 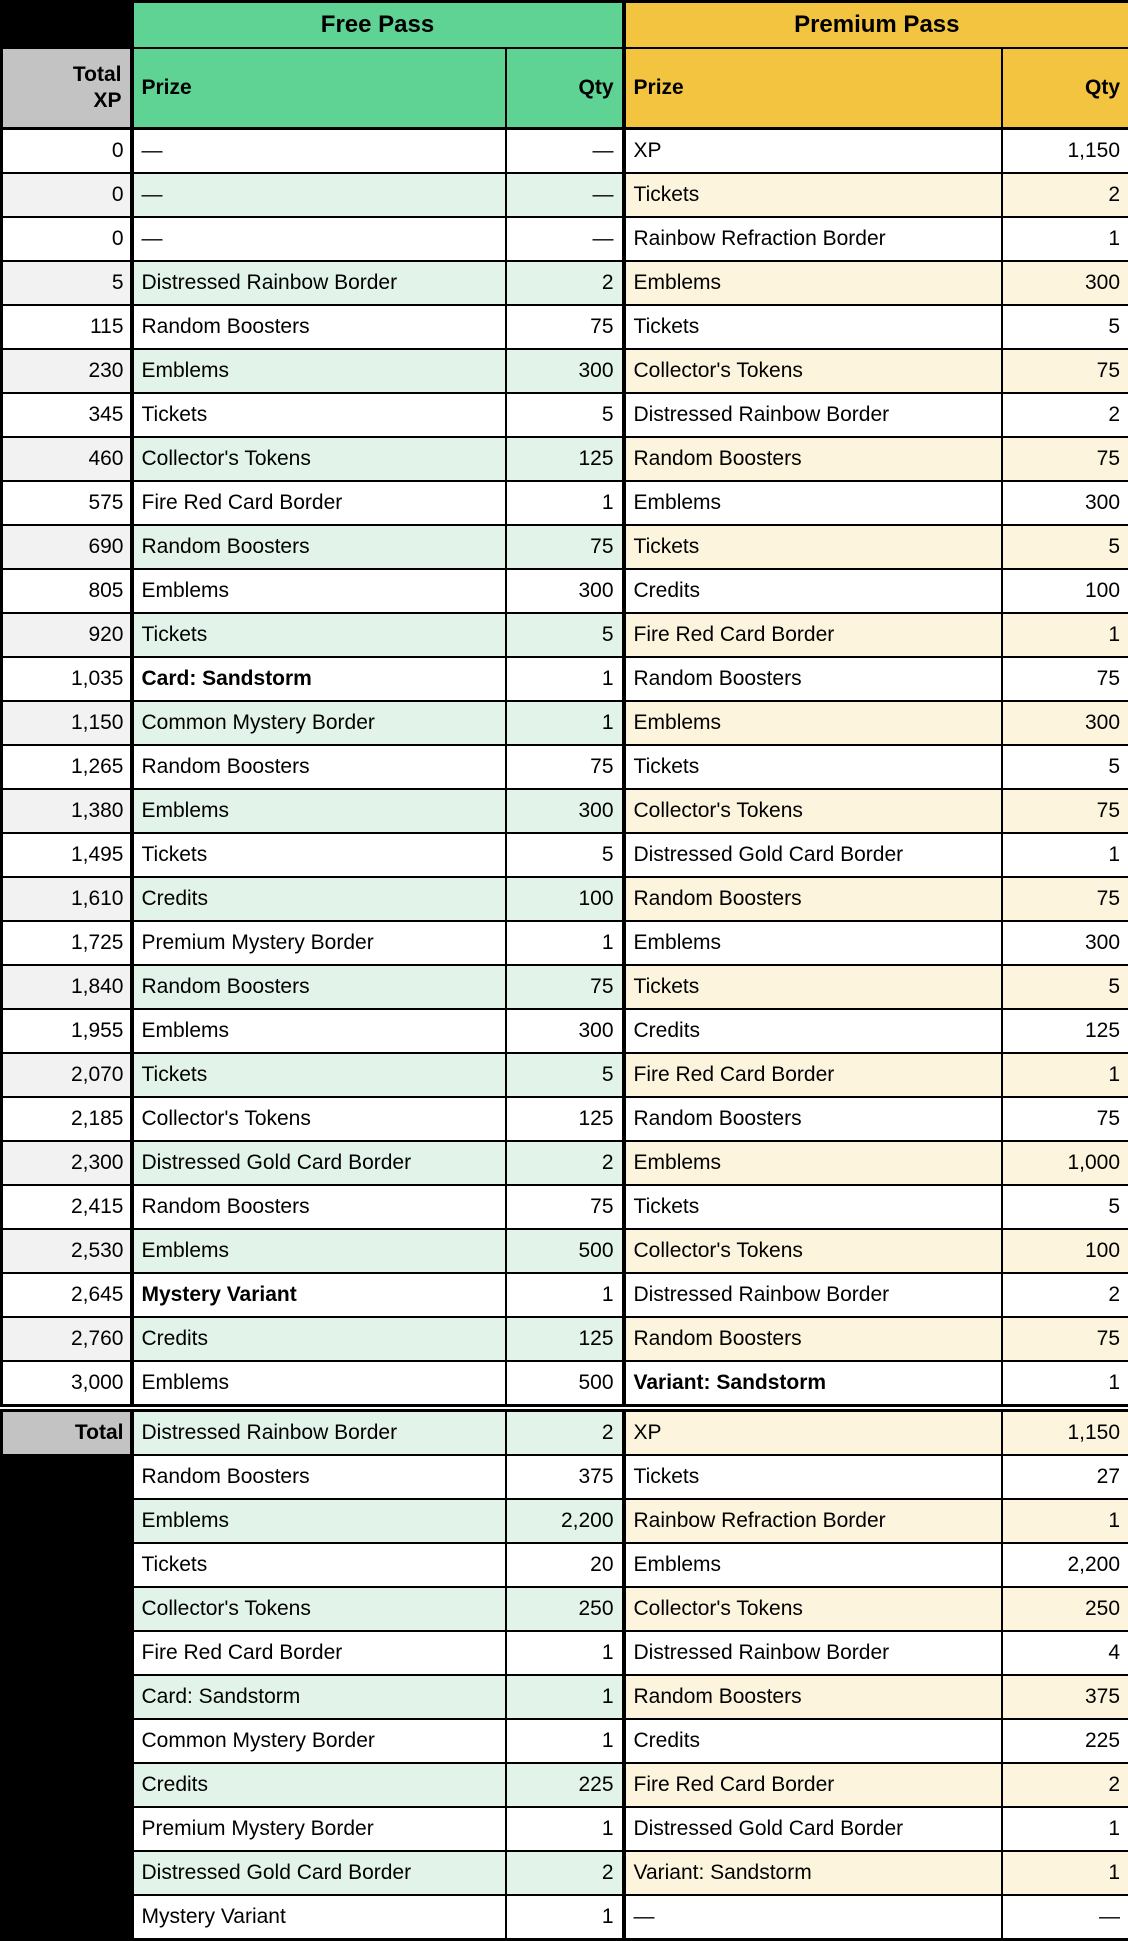 I want to click on premium-qty-total-cell: 2, so click(x=1065, y=1785).